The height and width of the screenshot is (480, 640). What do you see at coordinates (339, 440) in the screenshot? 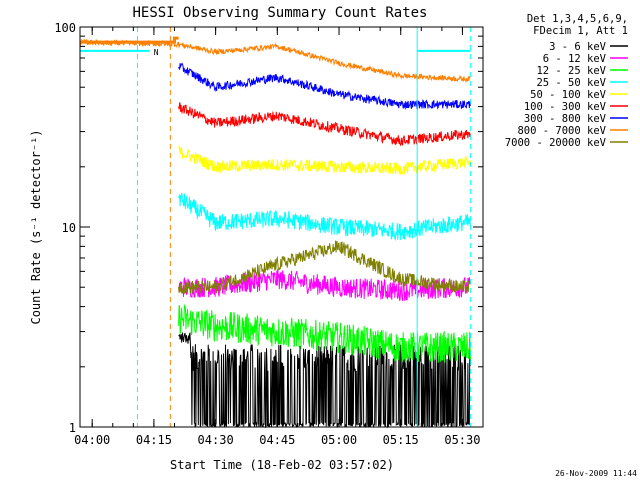
I see `x-tick-label: 05:00` at bounding box center [339, 440].